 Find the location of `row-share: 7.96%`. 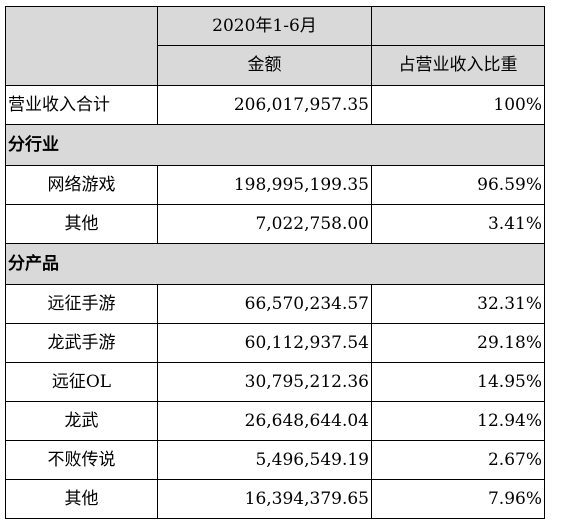

row-share: 7.96% is located at coordinates (458, 499).